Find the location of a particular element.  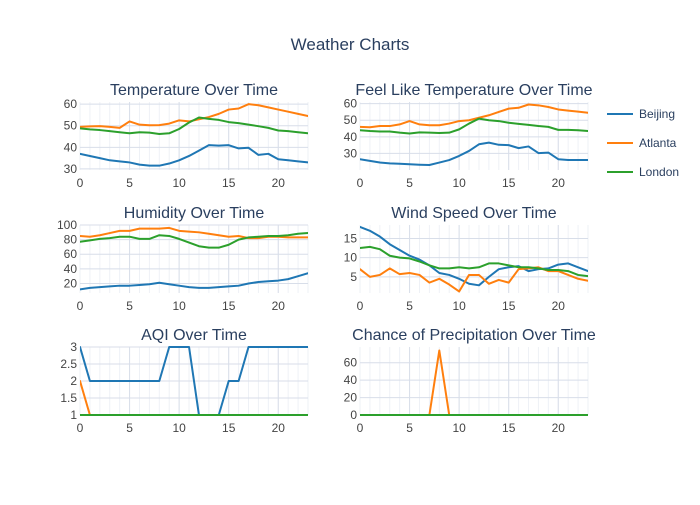

subplot-1: Temperature Over Time 0 5 10 15 20 30 40 50 60 is located at coordinates (186, 136).